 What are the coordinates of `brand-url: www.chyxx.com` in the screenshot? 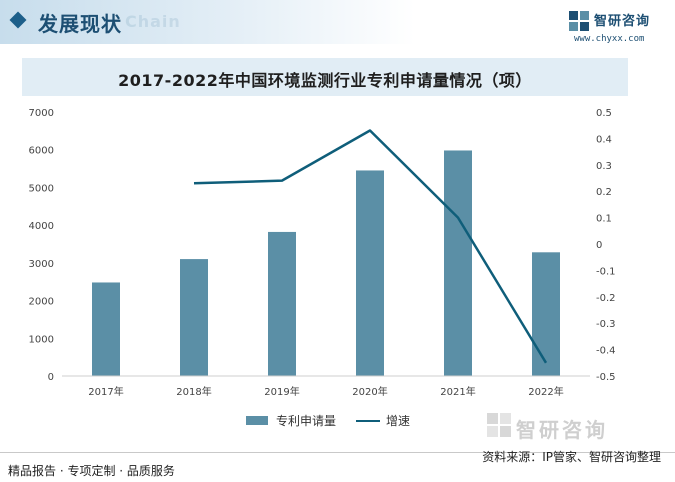 It's located at (609, 39).